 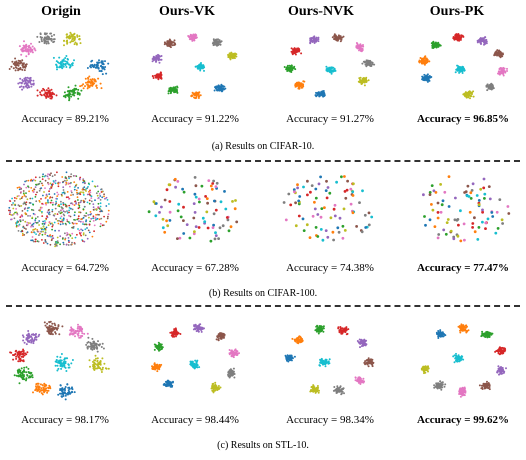 What do you see at coordinates (263, 14) in the screenshot?
I see `column-headers: Origin Ours-VK Ours-NVK Ours-PK` at bounding box center [263, 14].